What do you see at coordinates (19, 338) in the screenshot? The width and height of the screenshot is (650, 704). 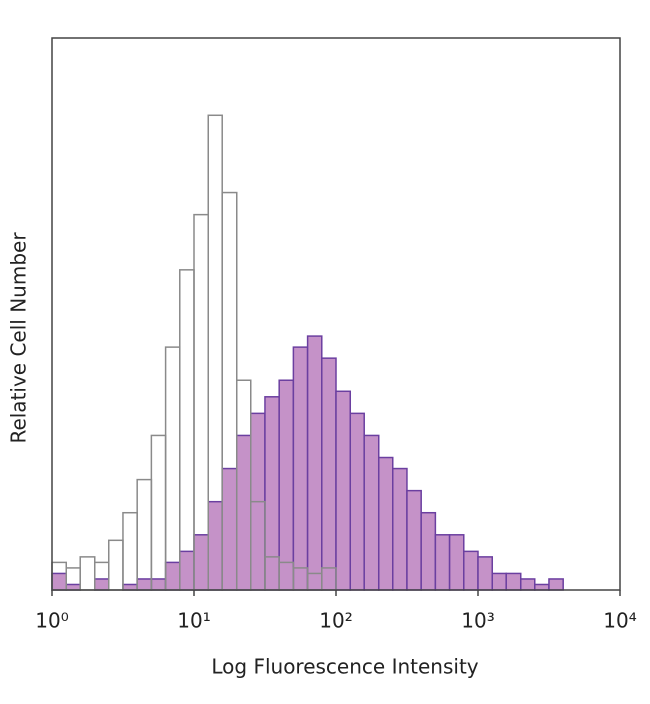 I see `y-axis-label: Relative Cell Number` at bounding box center [19, 338].